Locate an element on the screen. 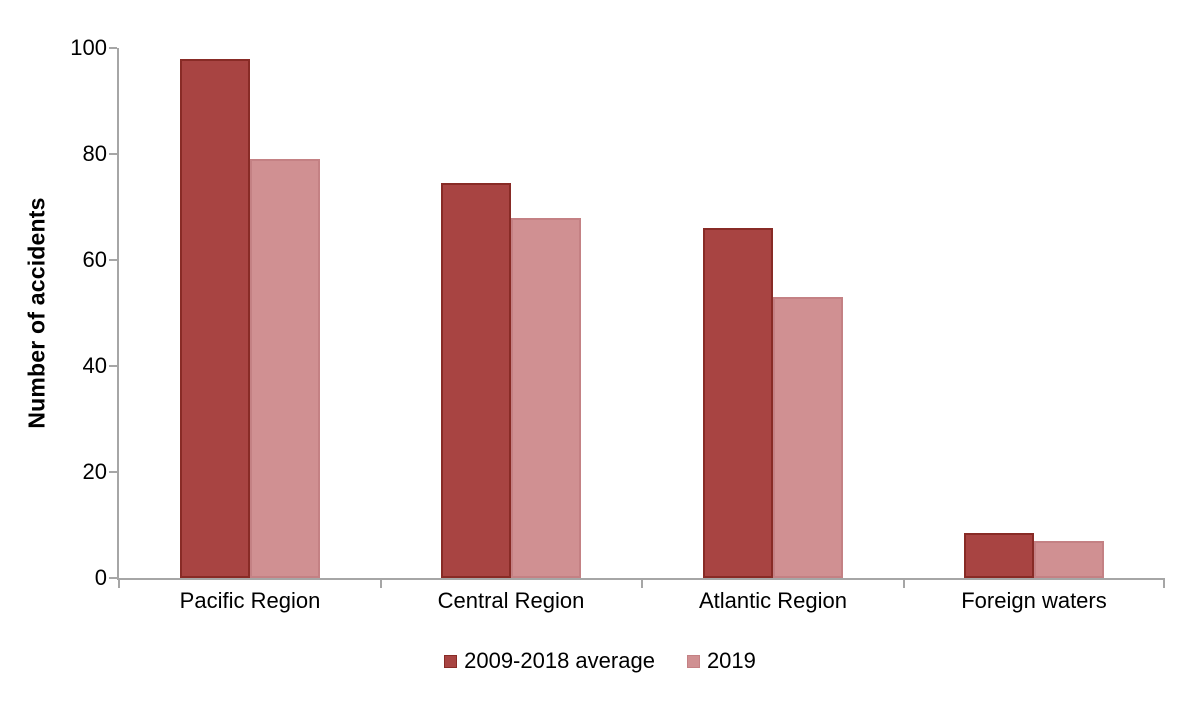 The image size is (1200, 701). y-axis-tick-label: 60 is located at coordinates (94, 259).